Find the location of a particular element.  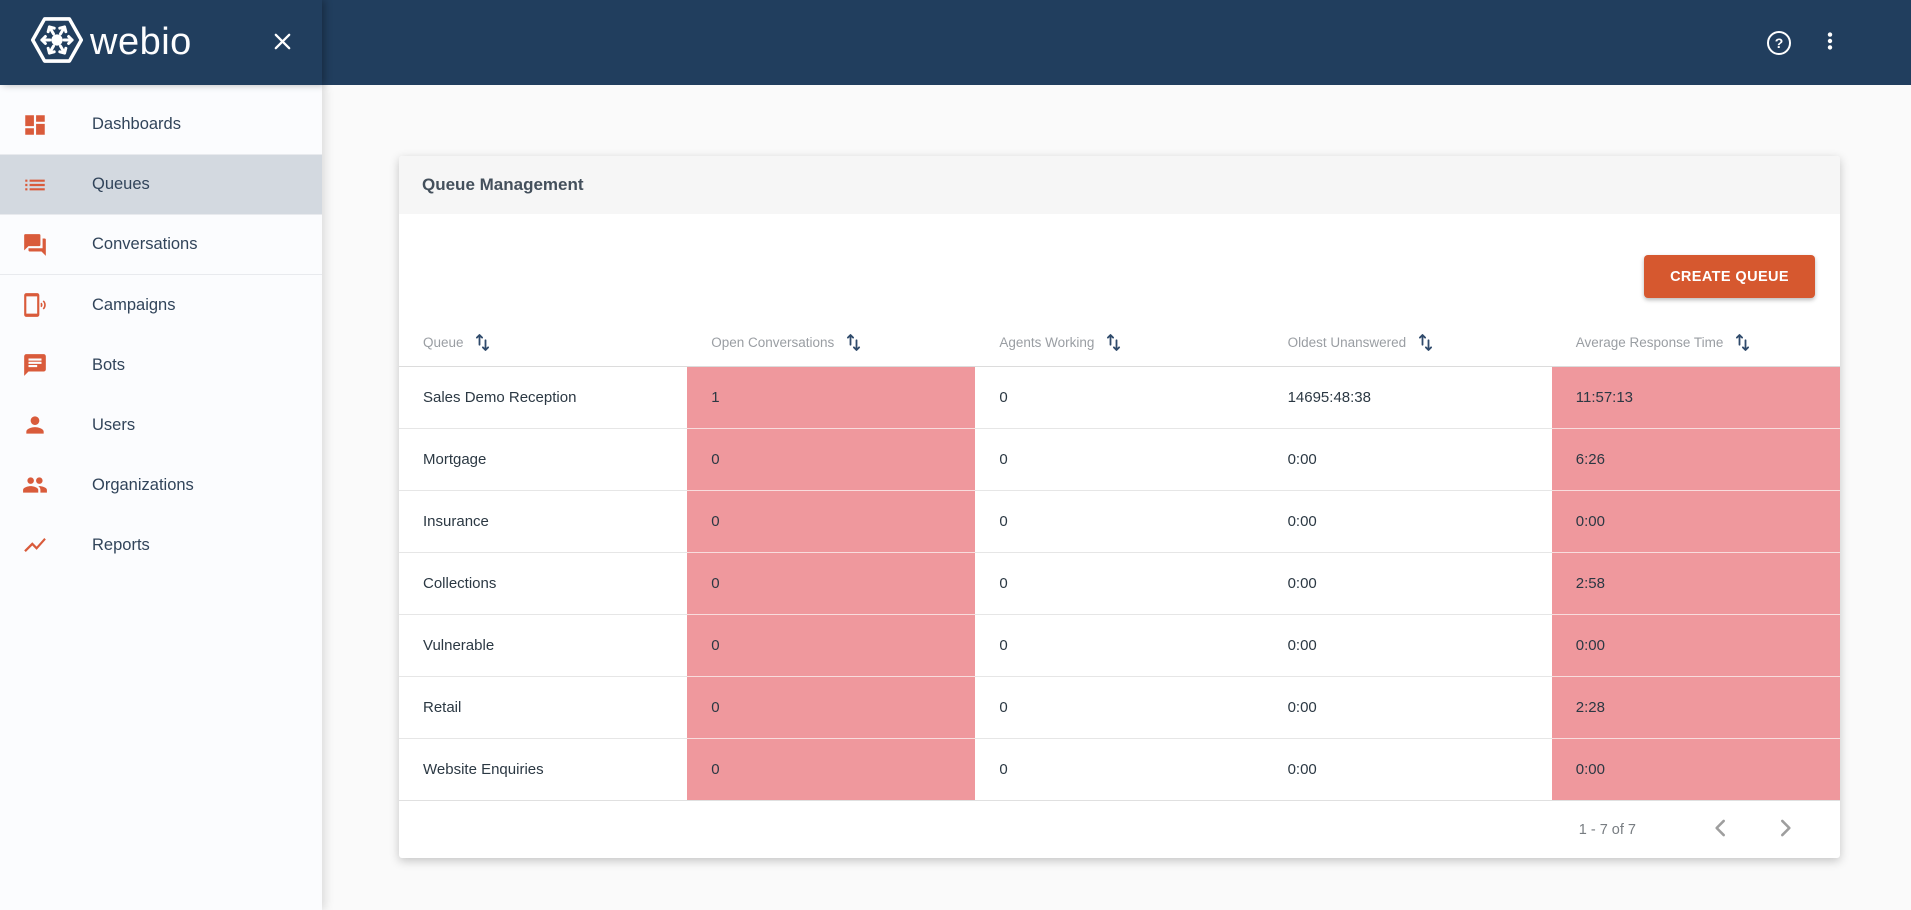

brand-name: webio is located at coordinates (141, 42).